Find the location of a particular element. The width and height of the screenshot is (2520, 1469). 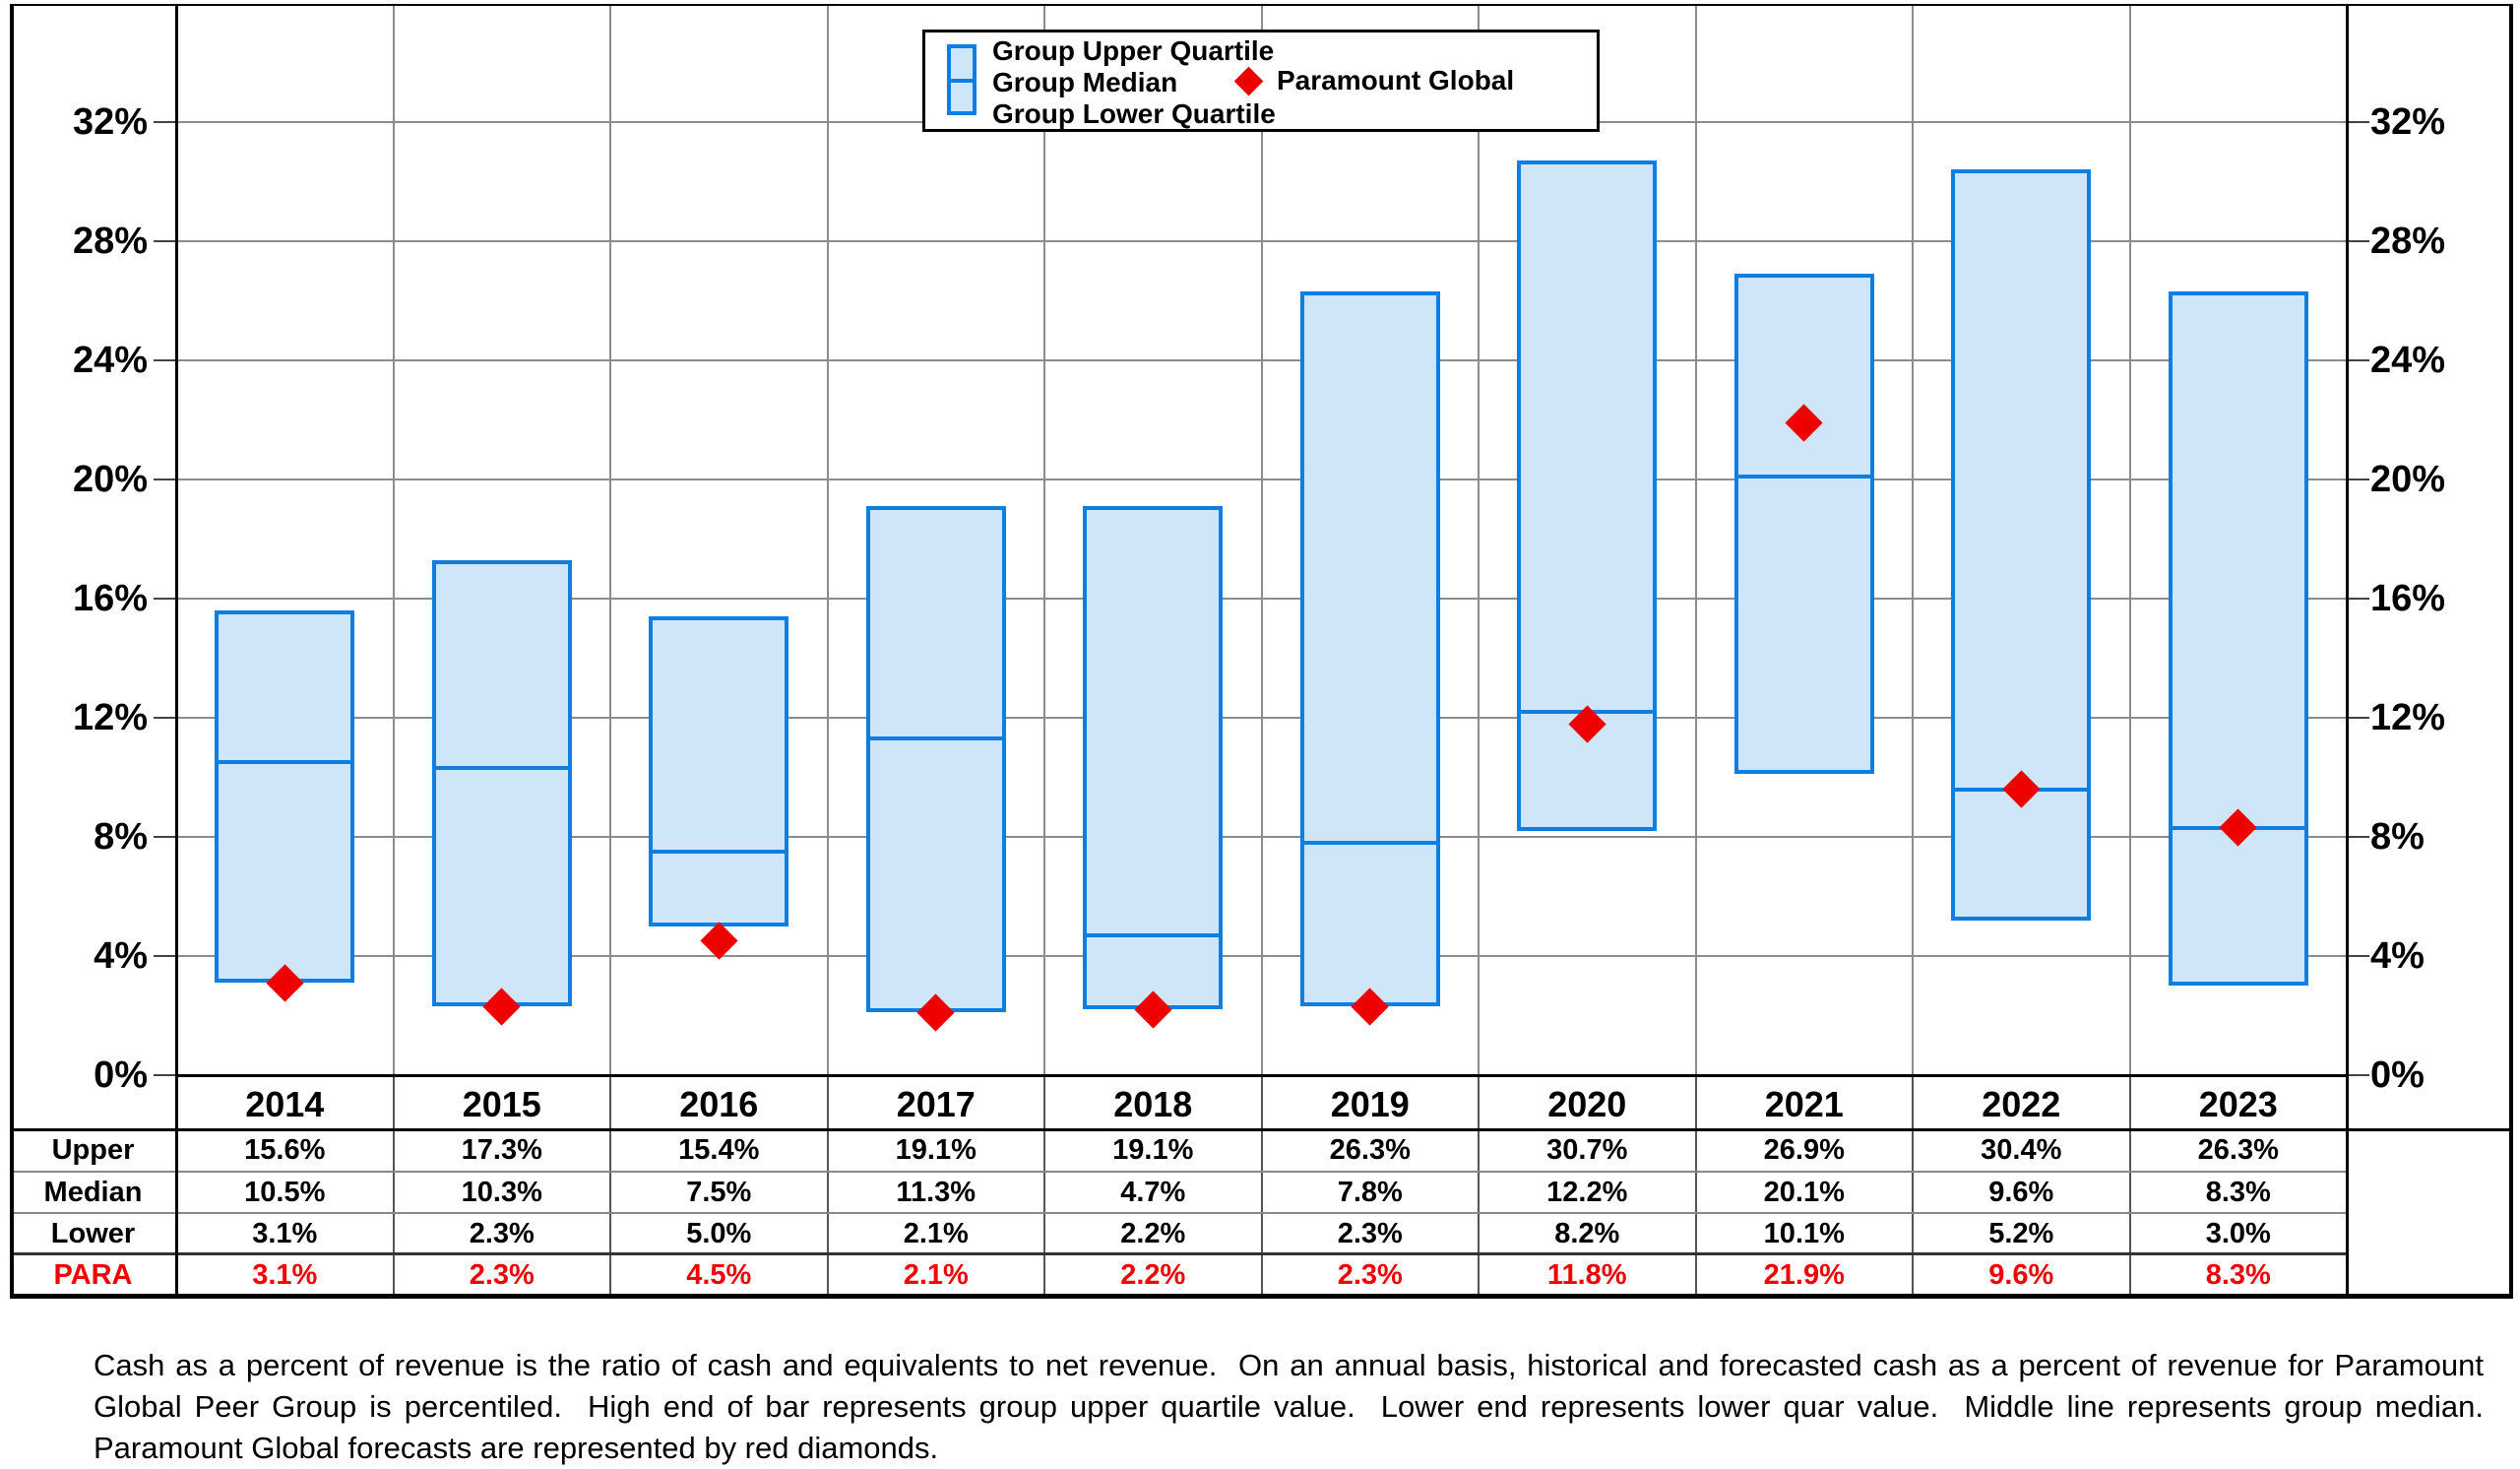

frame-top-border is located at coordinates (1261, 5).